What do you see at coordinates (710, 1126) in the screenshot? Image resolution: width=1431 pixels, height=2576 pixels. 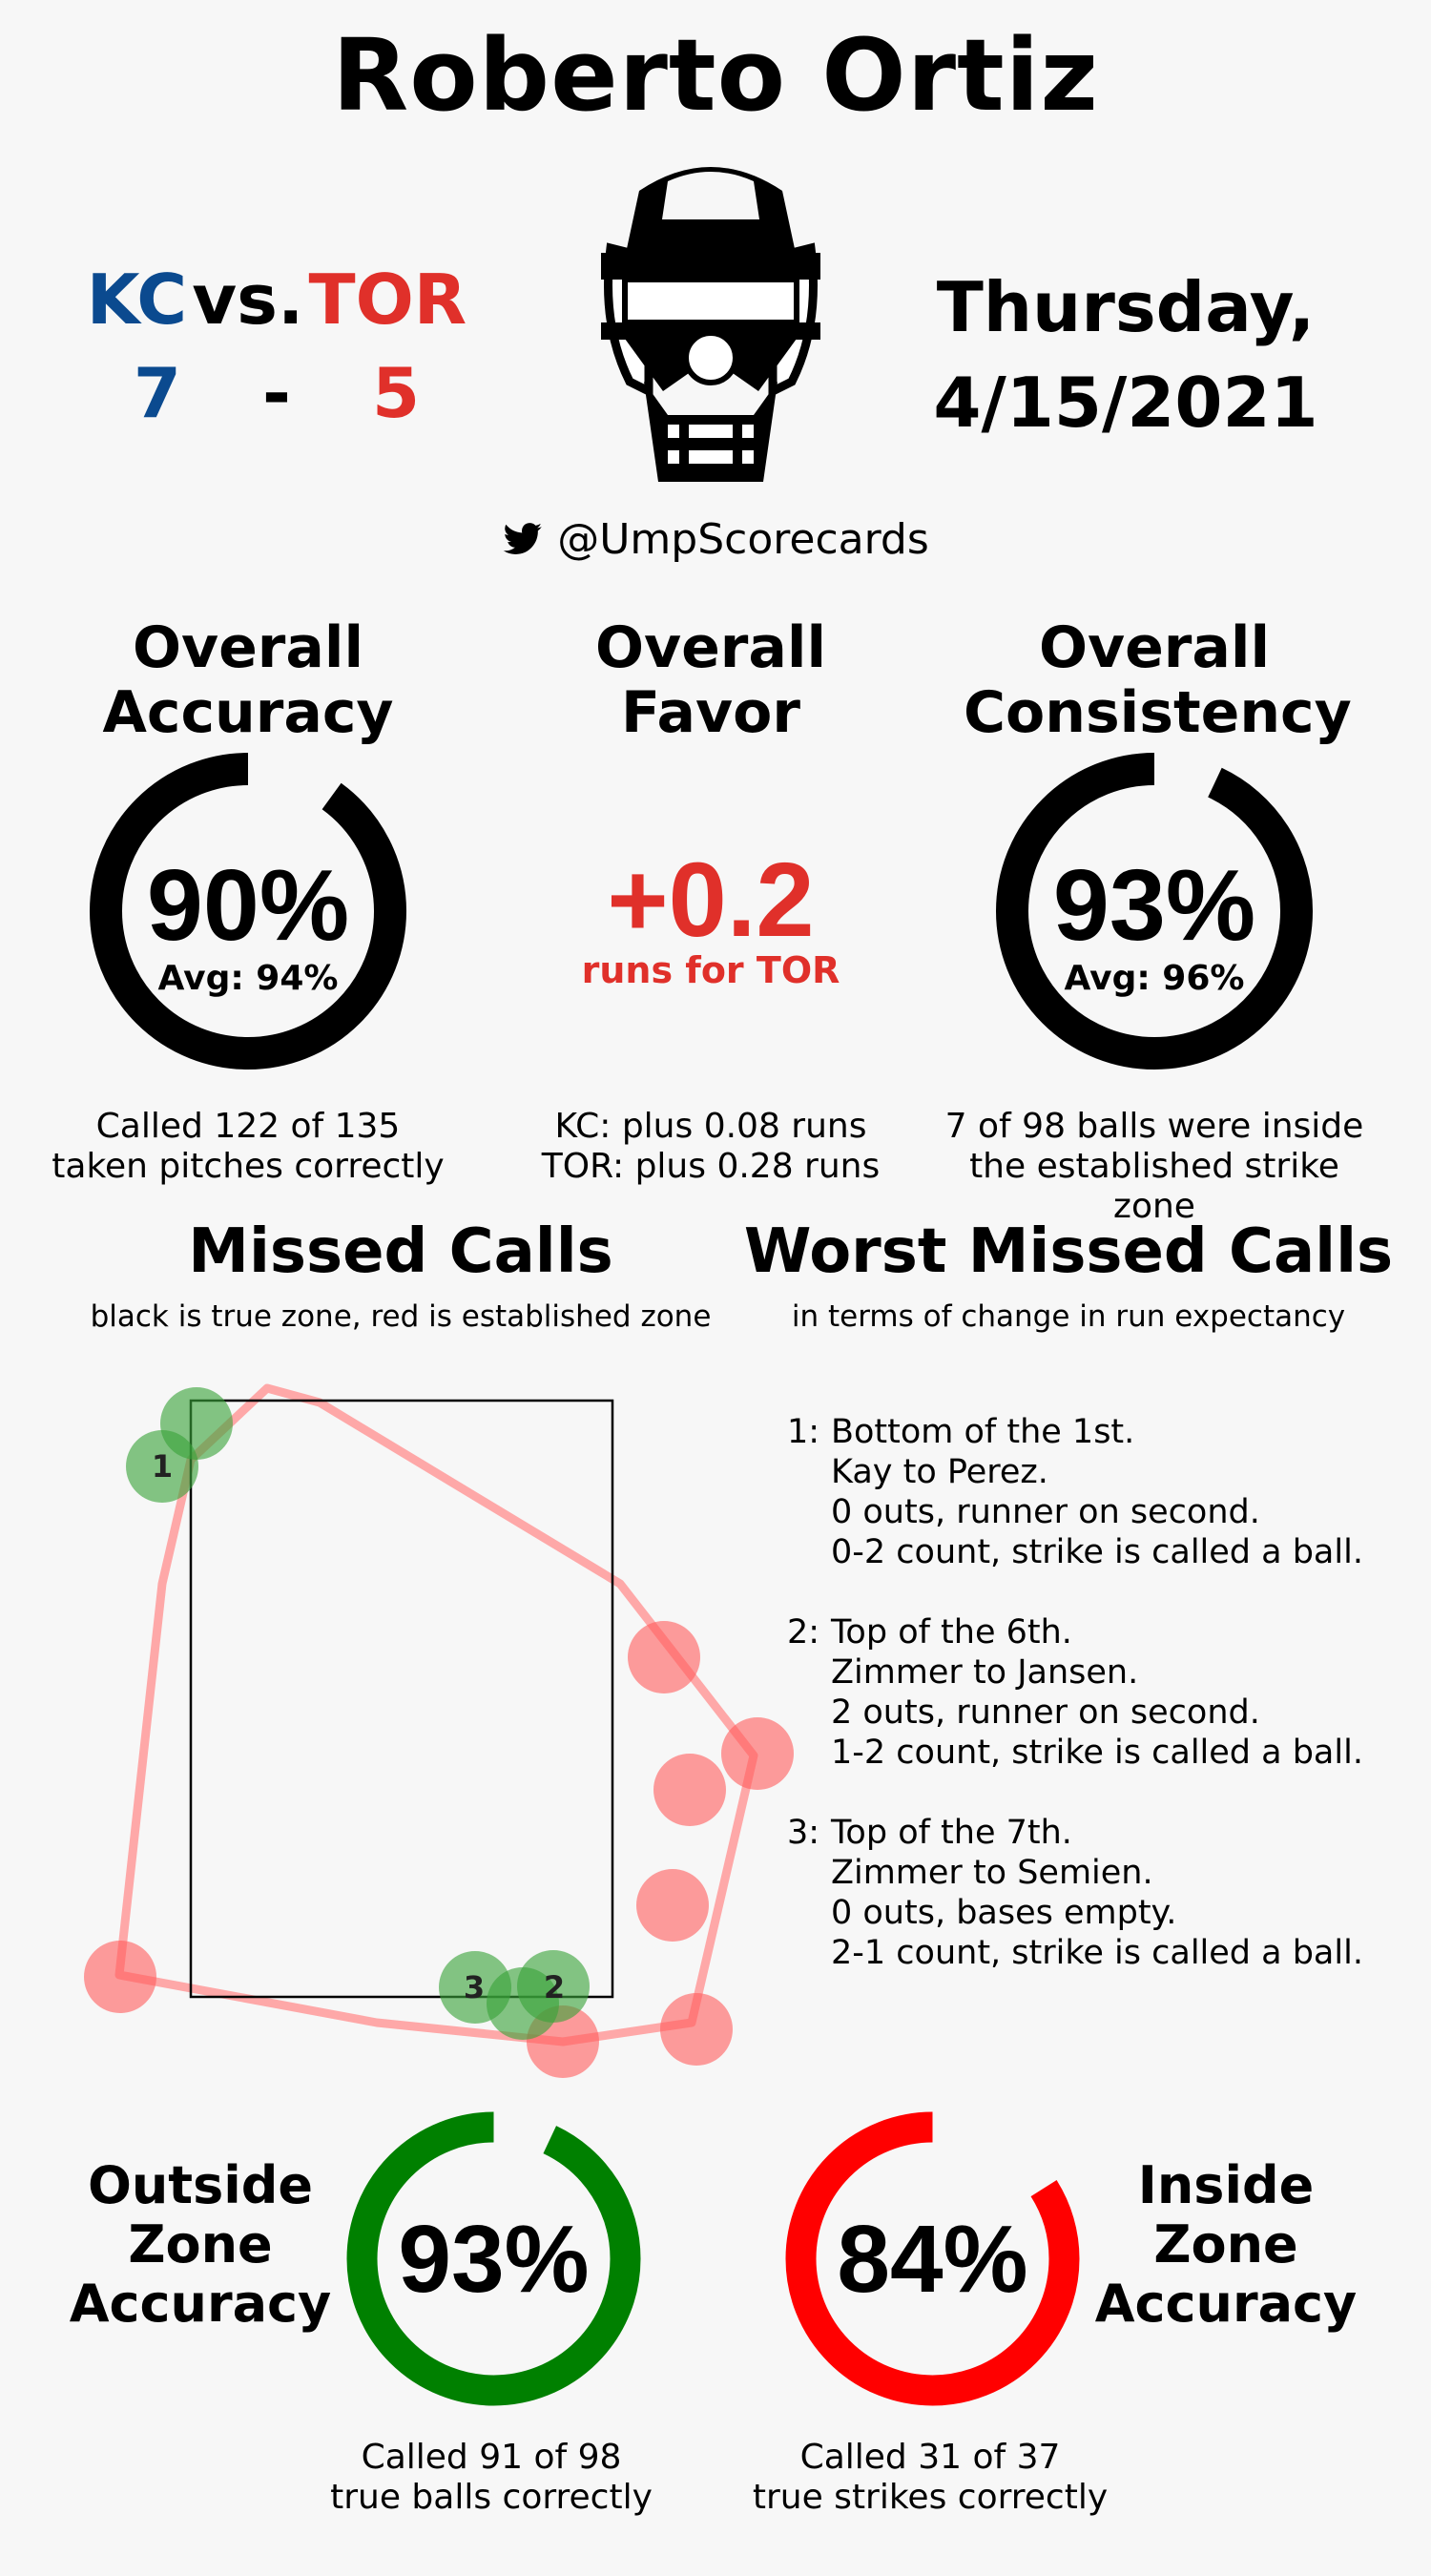 I see `favor-caption-line1: KC: plus 0.08 runs` at bounding box center [710, 1126].